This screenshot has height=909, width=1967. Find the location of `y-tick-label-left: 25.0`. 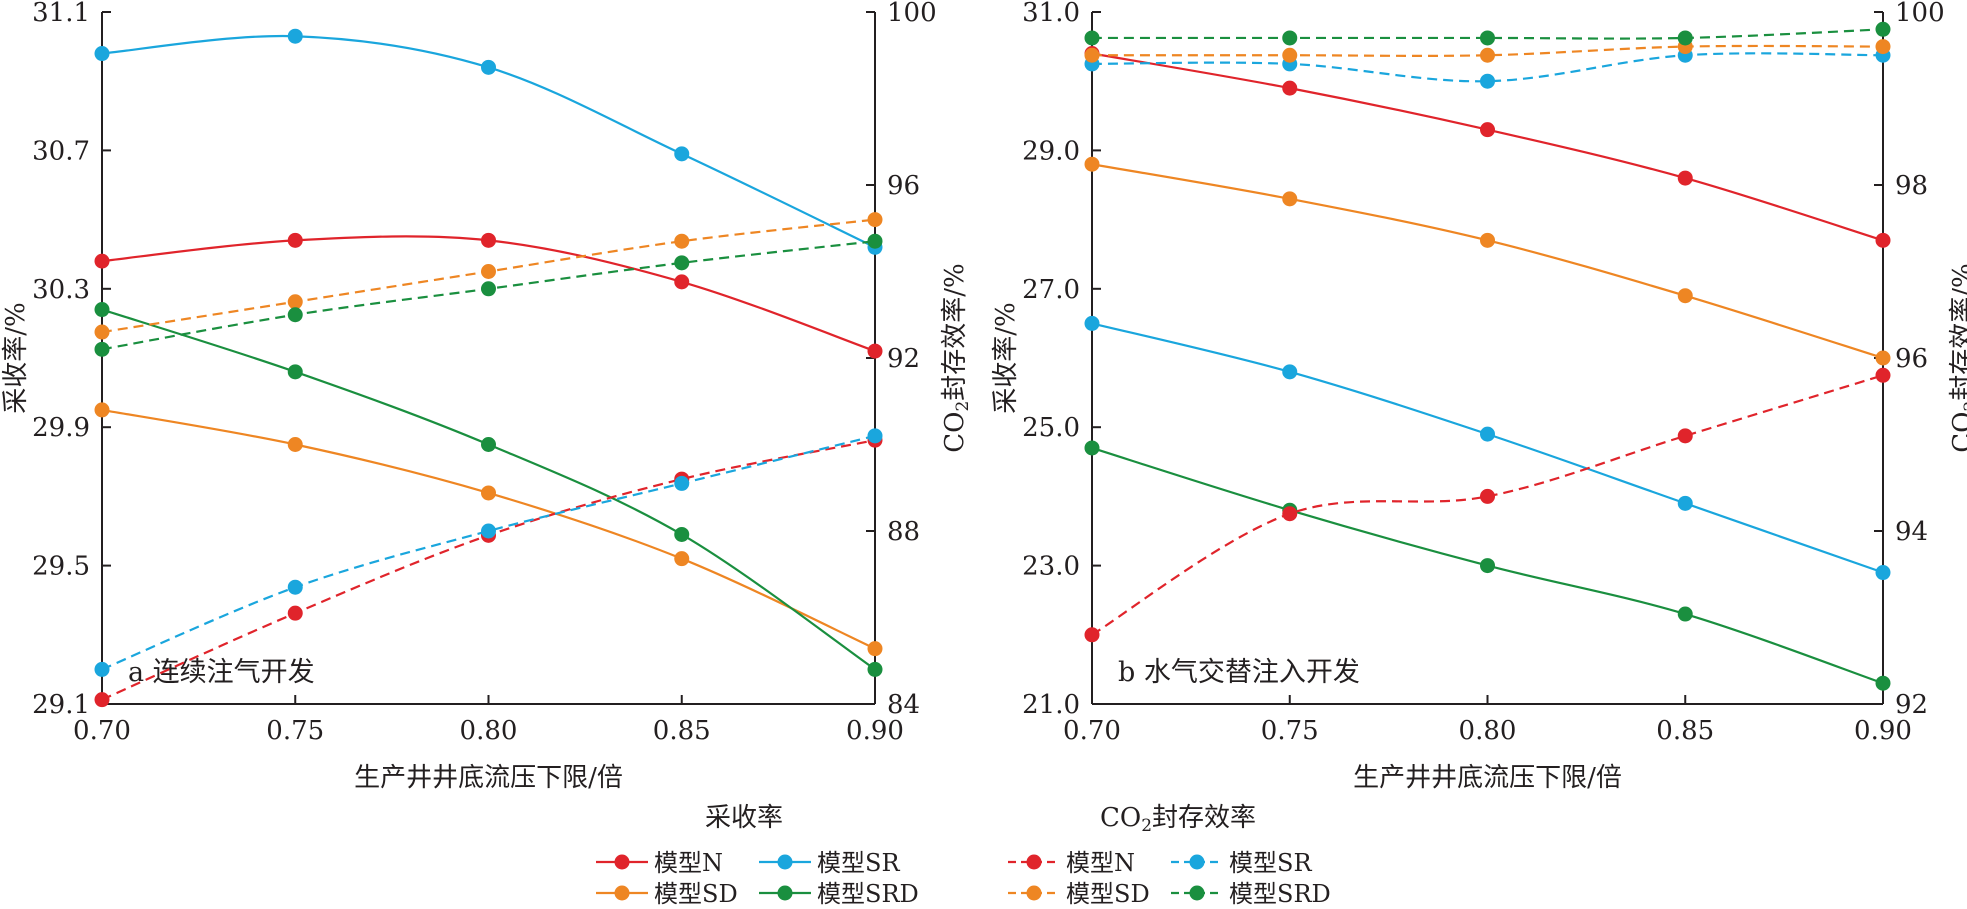

y-tick-label-left: 25.0 is located at coordinates (1051, 428).